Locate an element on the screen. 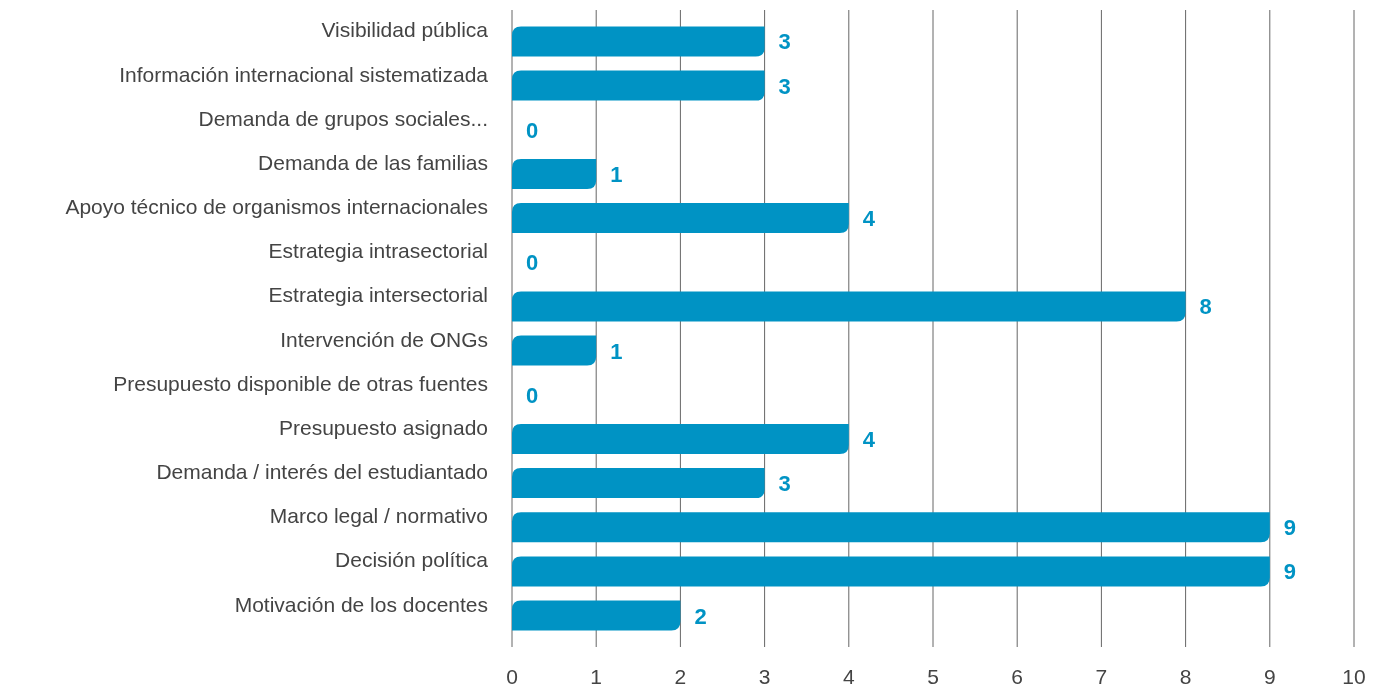  x-tick-label: 7 is located at coordinates (1101, 676).